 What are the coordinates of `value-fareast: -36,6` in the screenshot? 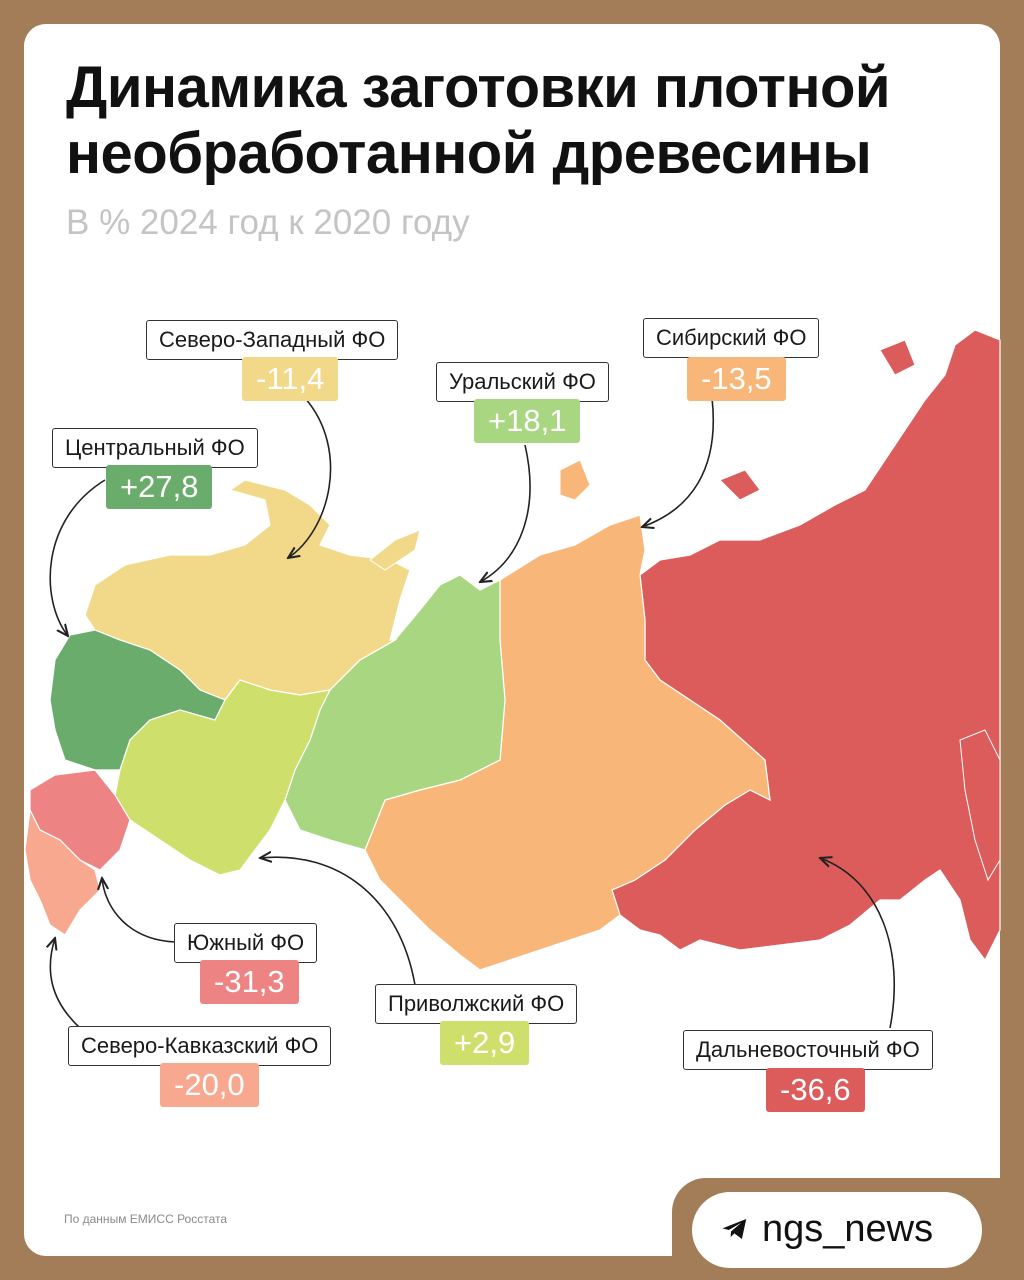 It's located at (815, 1090).